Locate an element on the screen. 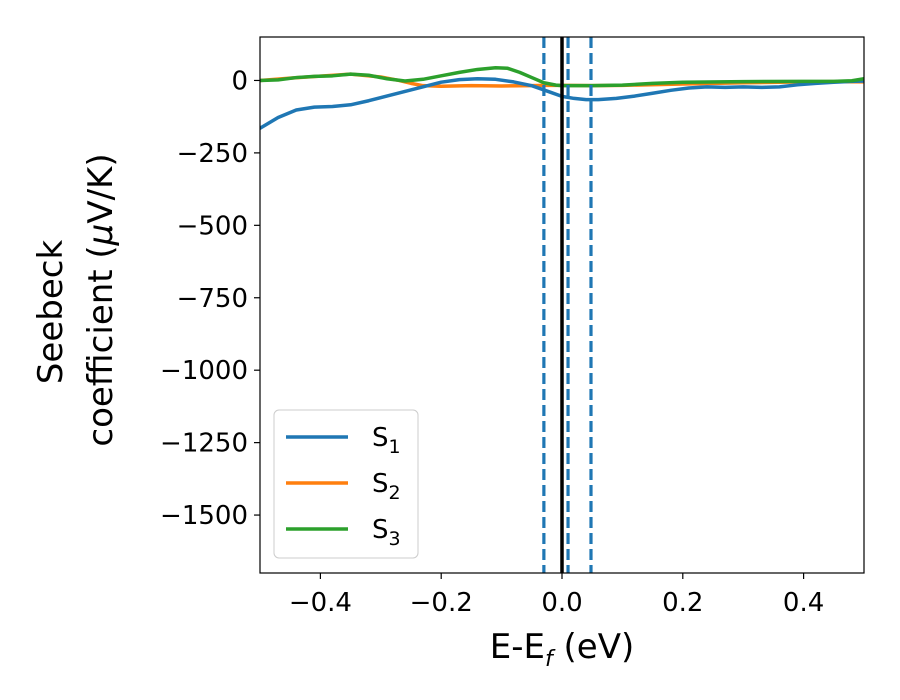 This screenshot has height=700, width=900. x-axis-label-main: E-E is located at coordinates (517, 647).